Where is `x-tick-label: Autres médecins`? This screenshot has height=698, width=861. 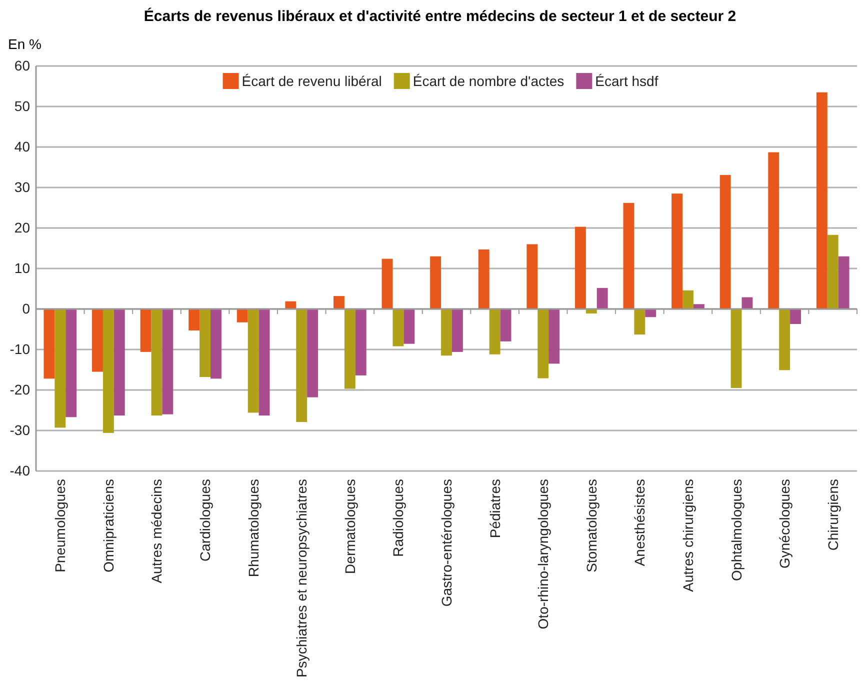
x-tick-label: Autres médecins is located at coordinates (156, 531).